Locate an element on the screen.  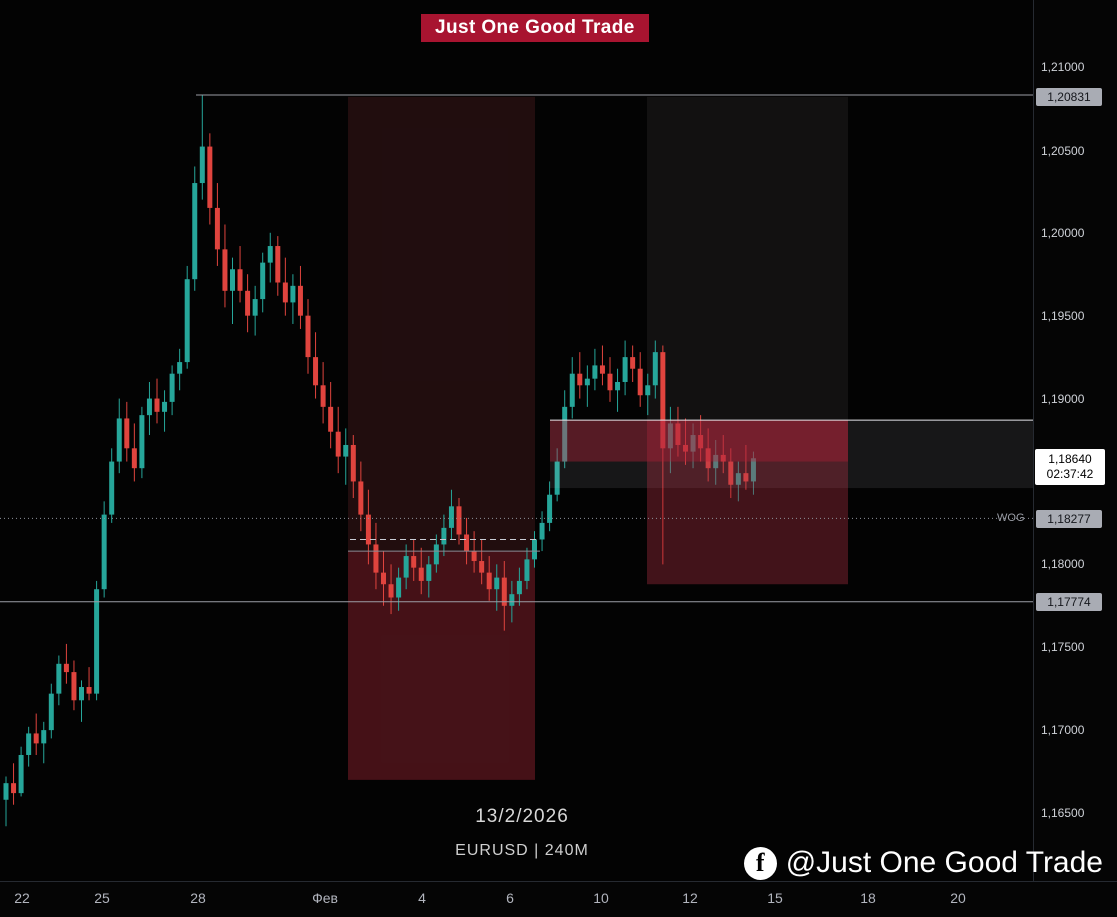
time-axis: 22 25 28 Фев 4 6 10 12 15 18 20 is located at coordinates (558, 899).